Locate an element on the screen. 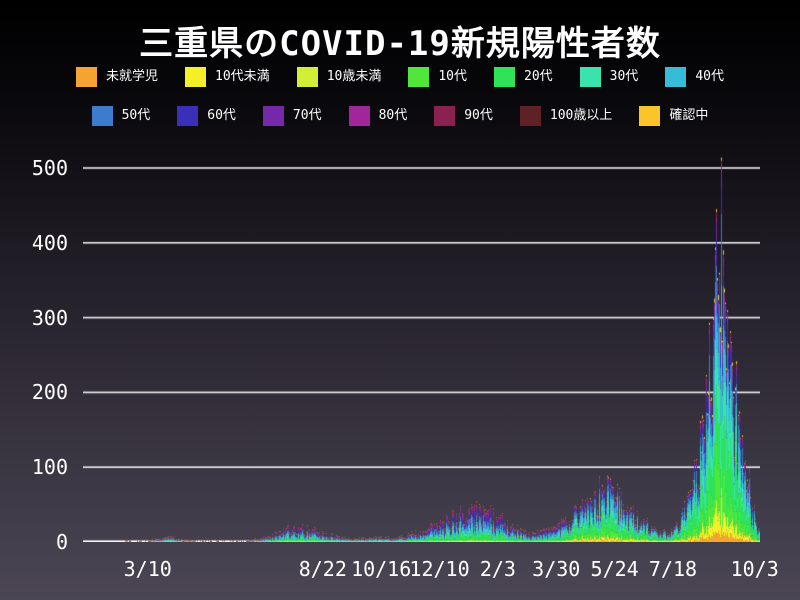 This screenshot has height=600, width=800. legend-row-2: 50代 60代 70代 80代 90代 100歳以上 確認中 is located at coordinates (400, 116).